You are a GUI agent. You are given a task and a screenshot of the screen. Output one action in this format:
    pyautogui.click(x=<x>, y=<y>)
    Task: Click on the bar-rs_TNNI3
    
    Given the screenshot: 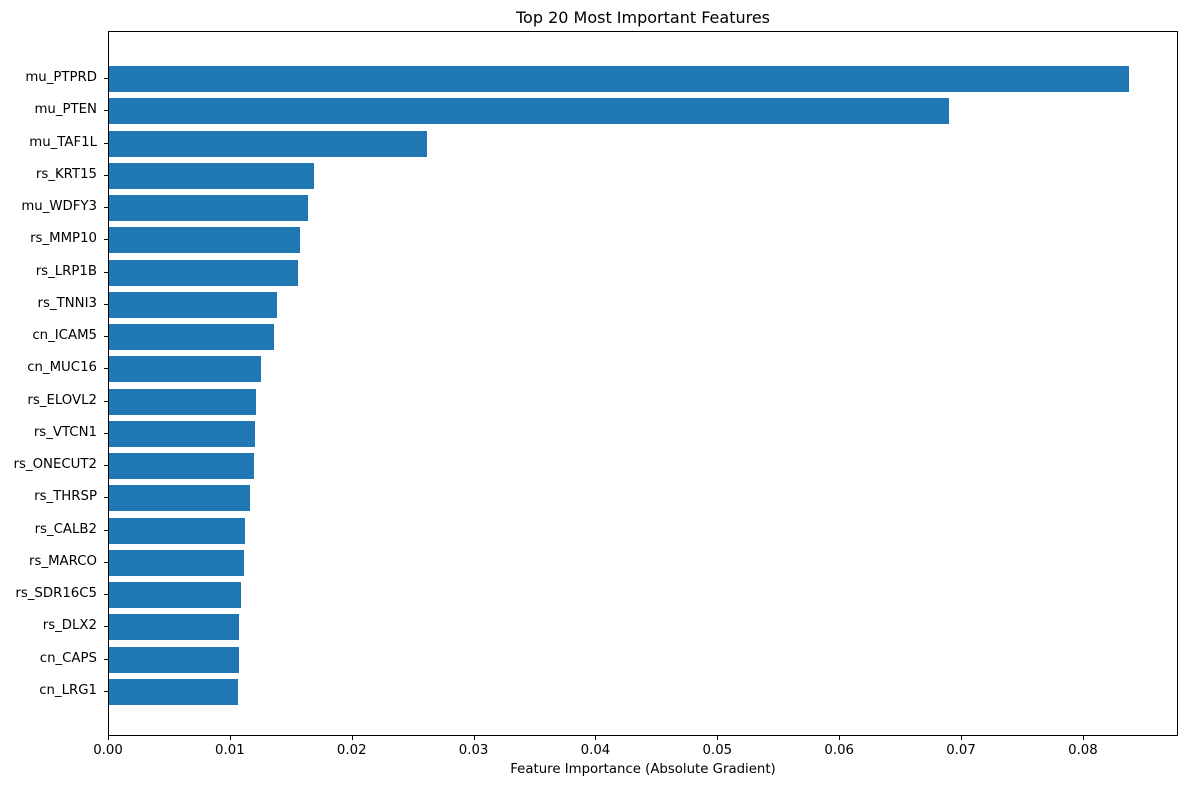 What is the action you would take?
    pyautogui.click(x=193, y=304)
    